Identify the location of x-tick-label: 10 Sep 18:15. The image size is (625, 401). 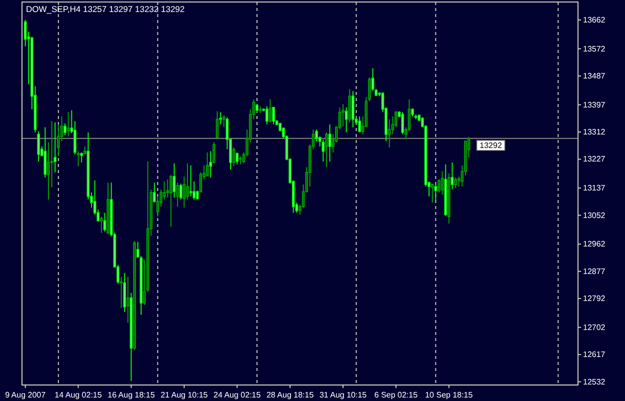
(449, 395).